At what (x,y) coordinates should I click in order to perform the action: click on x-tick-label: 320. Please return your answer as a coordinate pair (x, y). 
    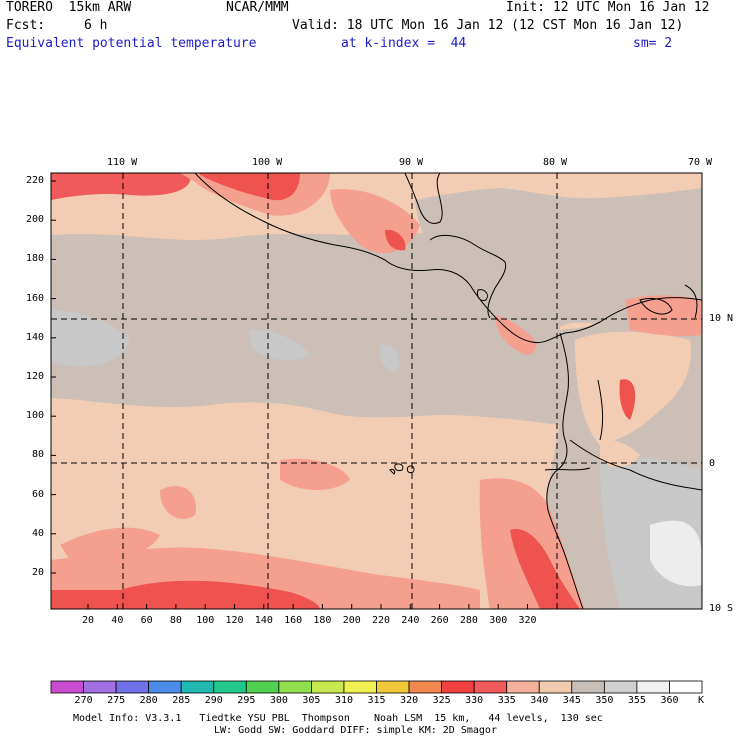
    Looking at the image, I should click on (527, 620).